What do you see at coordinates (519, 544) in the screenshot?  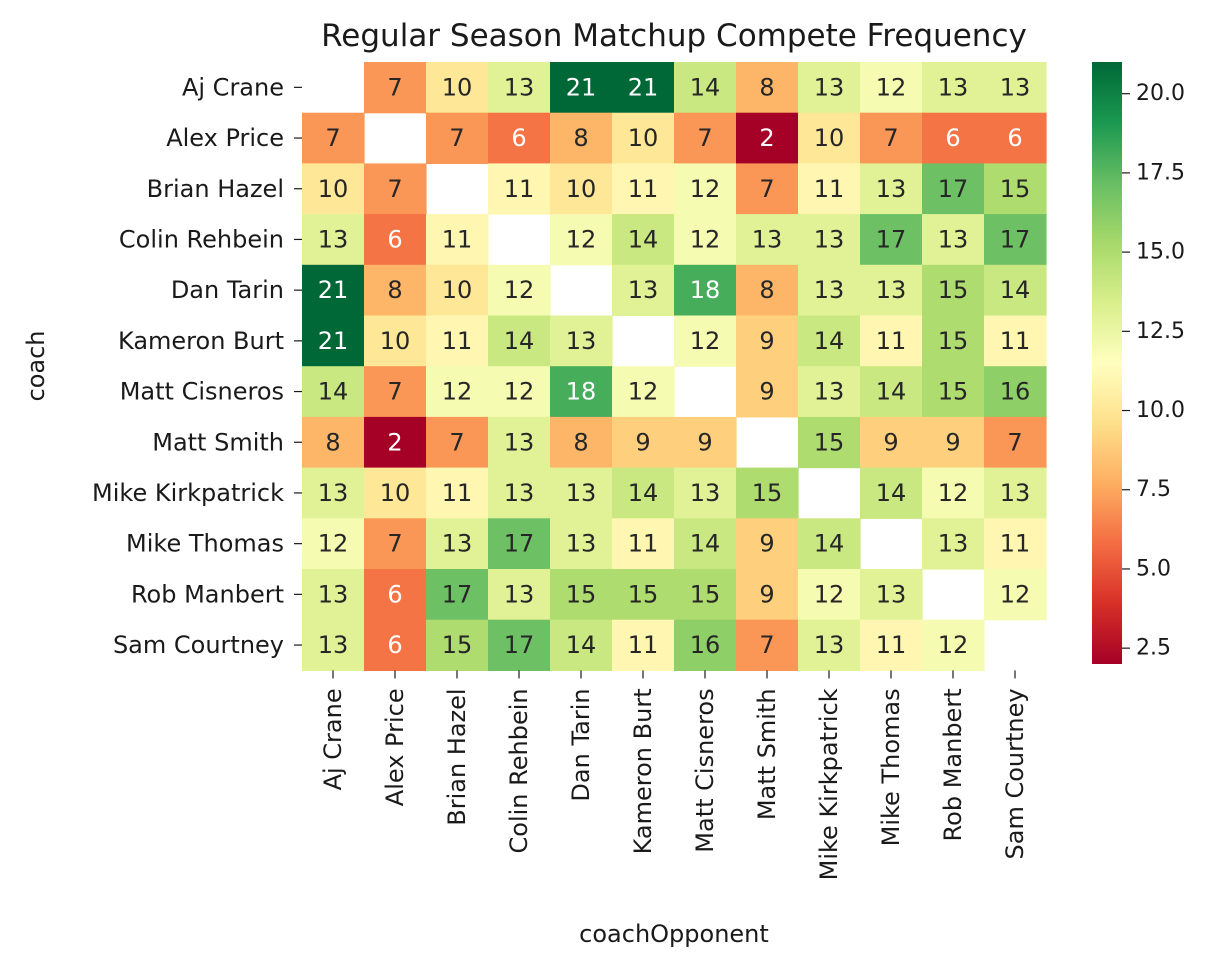 I see `cell-value-label: 17` at bounding box center [519, 544].